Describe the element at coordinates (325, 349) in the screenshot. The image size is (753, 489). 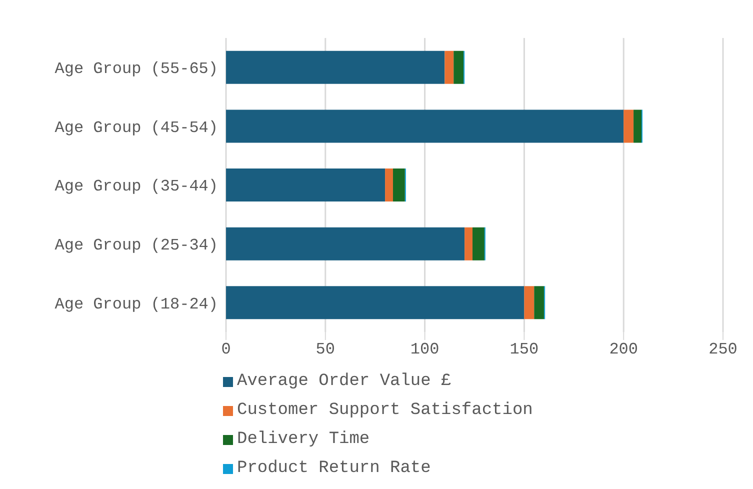
I see `x-tick-label: 50` at that location.